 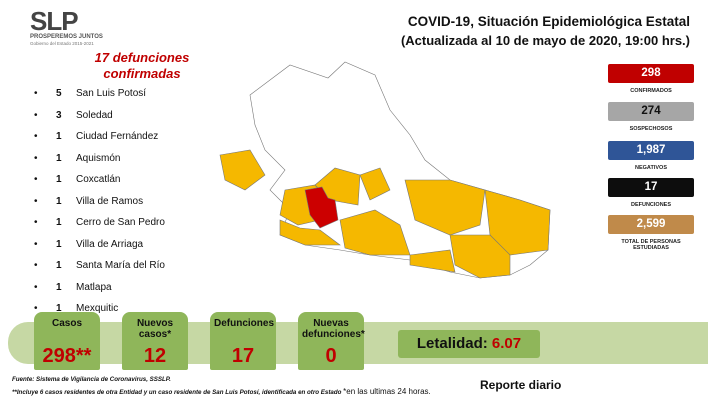 What do you see at coordinates (117, 136) in the screenshot?
I see `place: Ciudad Fernández` at bounding box center [117, 136].